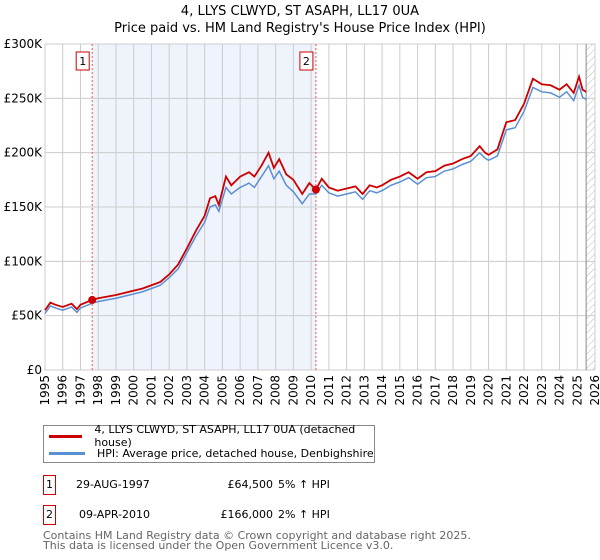  I want to click on transaction-row: 1 29-AUG-1997 £64,500 5% ↑ HPI, so click(243, 485).